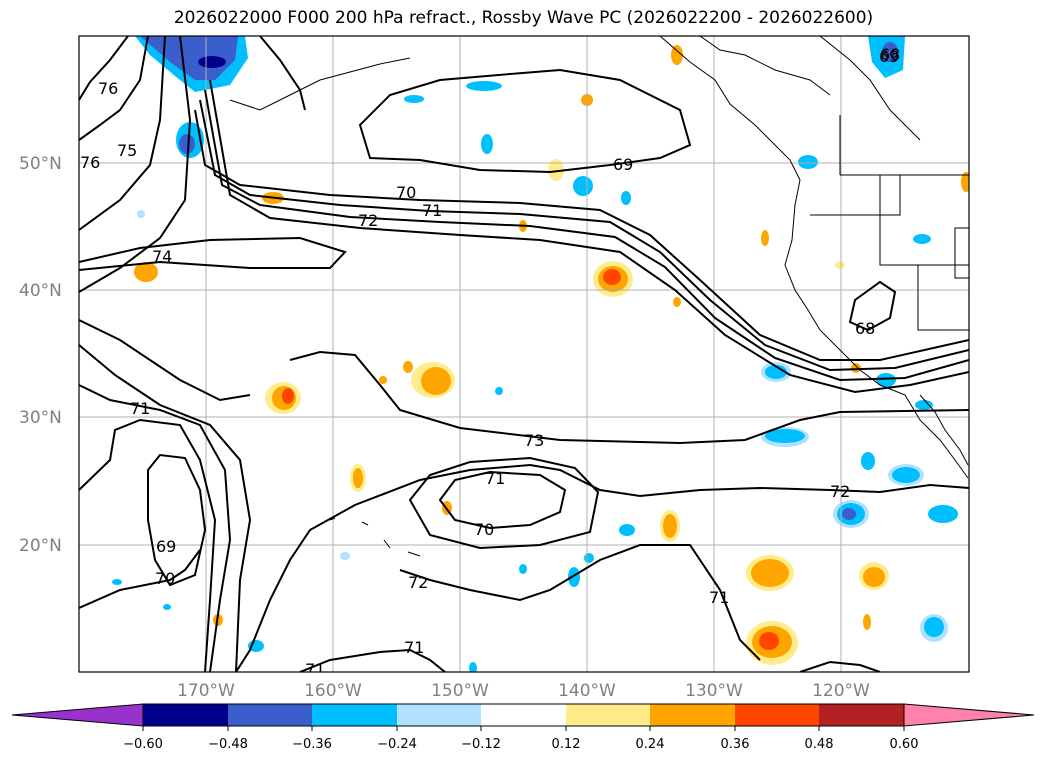 Image resolution: width=1047 pixels, height=765 pixels. I want to click on colorbar-extend-left, so click(77, 715).